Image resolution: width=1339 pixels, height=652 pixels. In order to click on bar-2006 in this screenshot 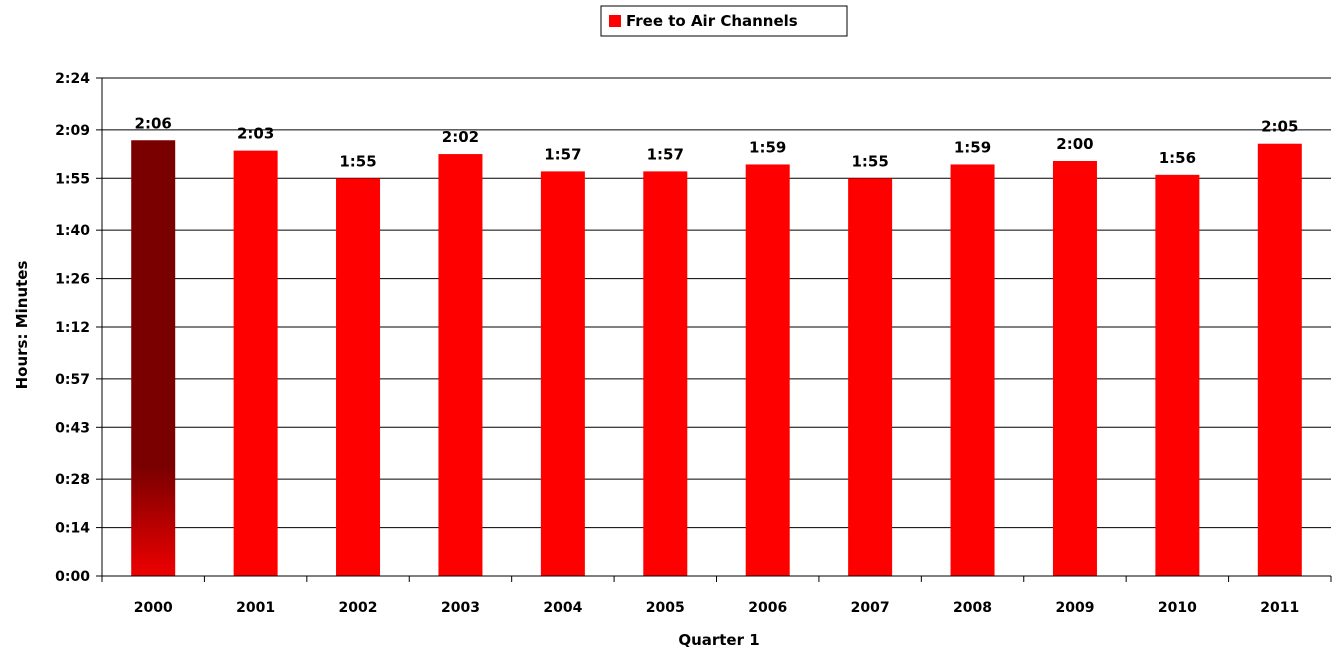, I will do `click(767, 370)`.